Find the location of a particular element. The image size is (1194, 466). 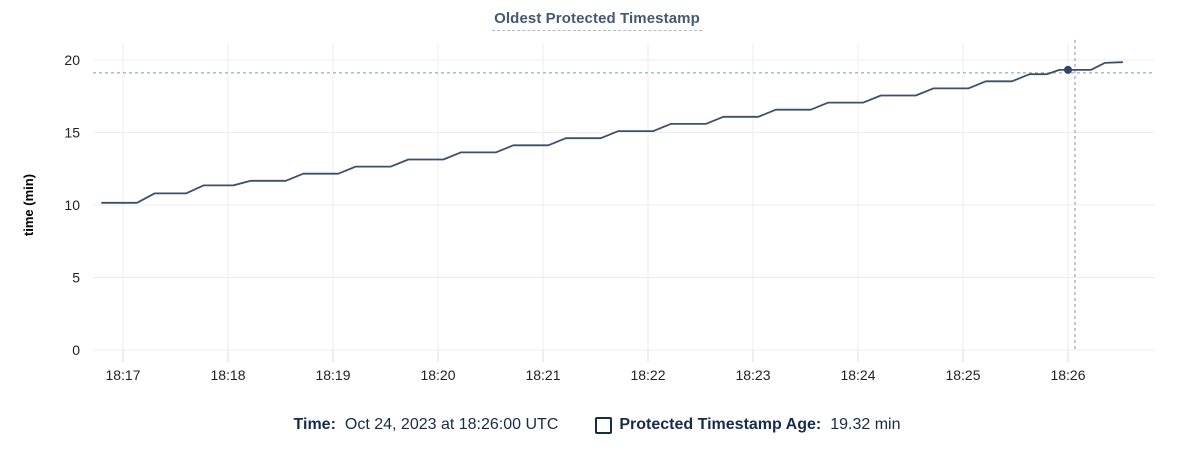

chart-title-row: Oldest Protected Timestamp is located at coordinates (597, 20).